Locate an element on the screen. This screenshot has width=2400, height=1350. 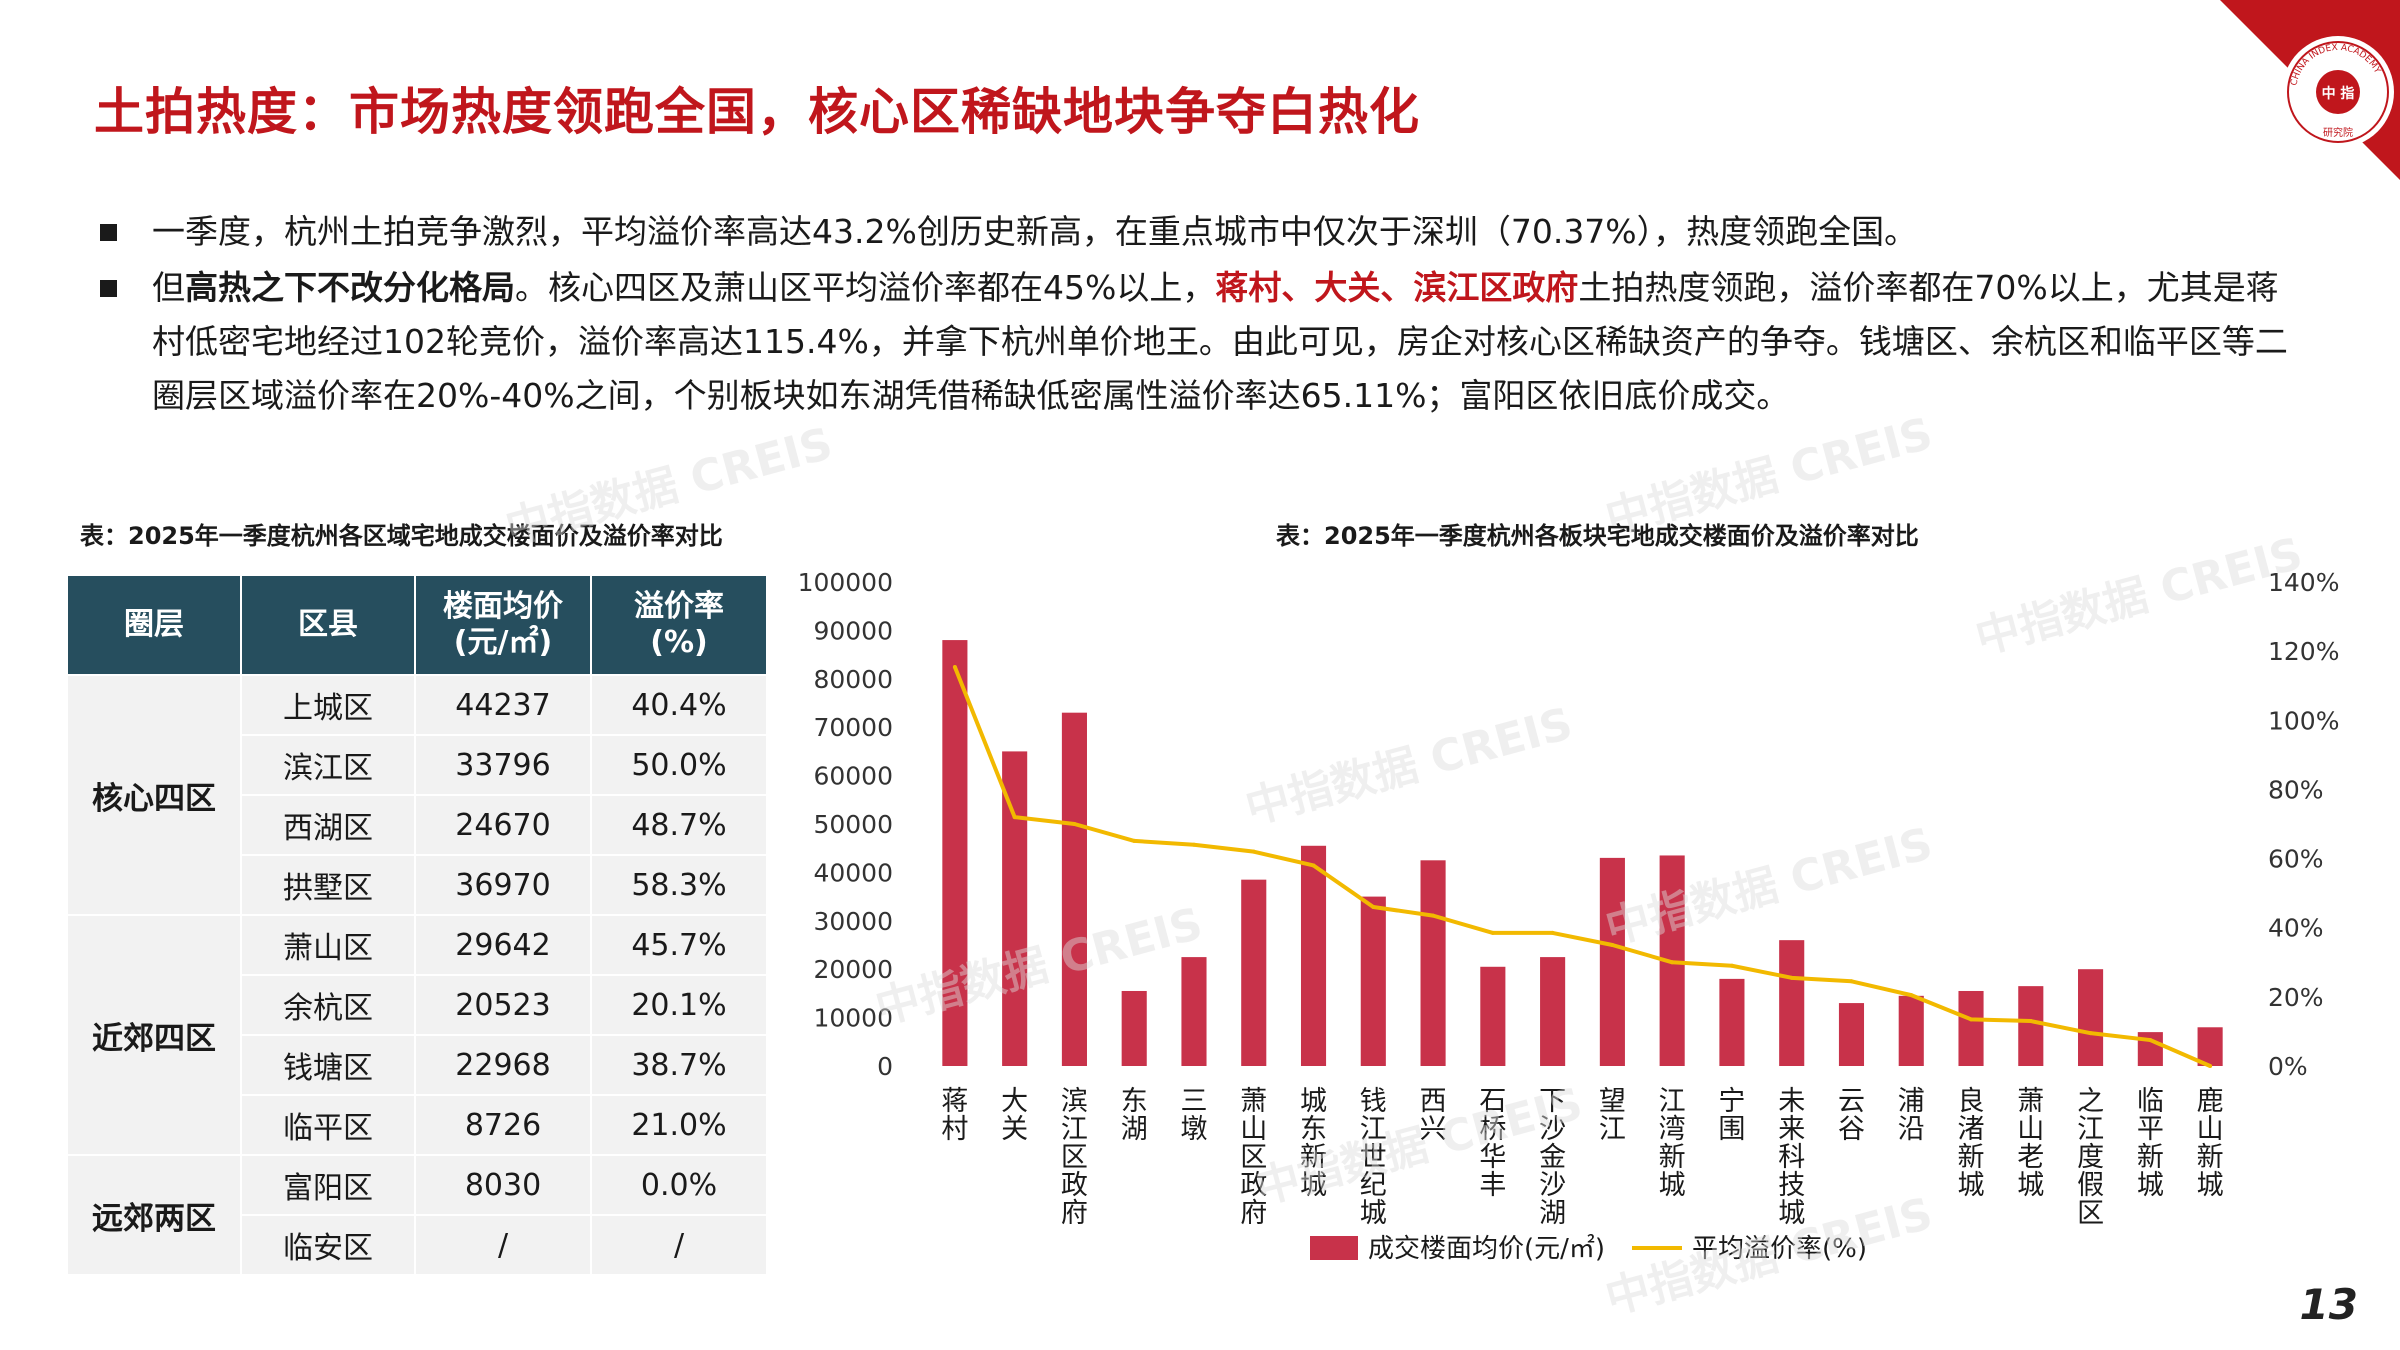
legend-bar-label: 成交楼面均价(元/㎡) is located at coordinates (1486, 1249).